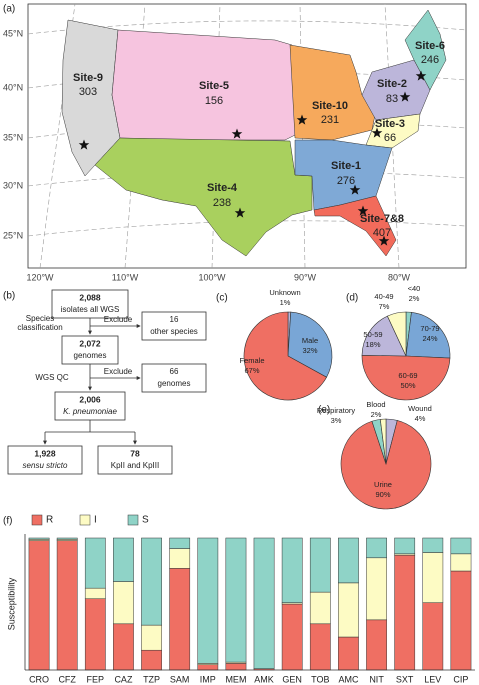 The width and height of the screenshot is (479, 685). Describe the element at coordinates (214, 101) in the screenshot. I see `site-count: 156` at that location.